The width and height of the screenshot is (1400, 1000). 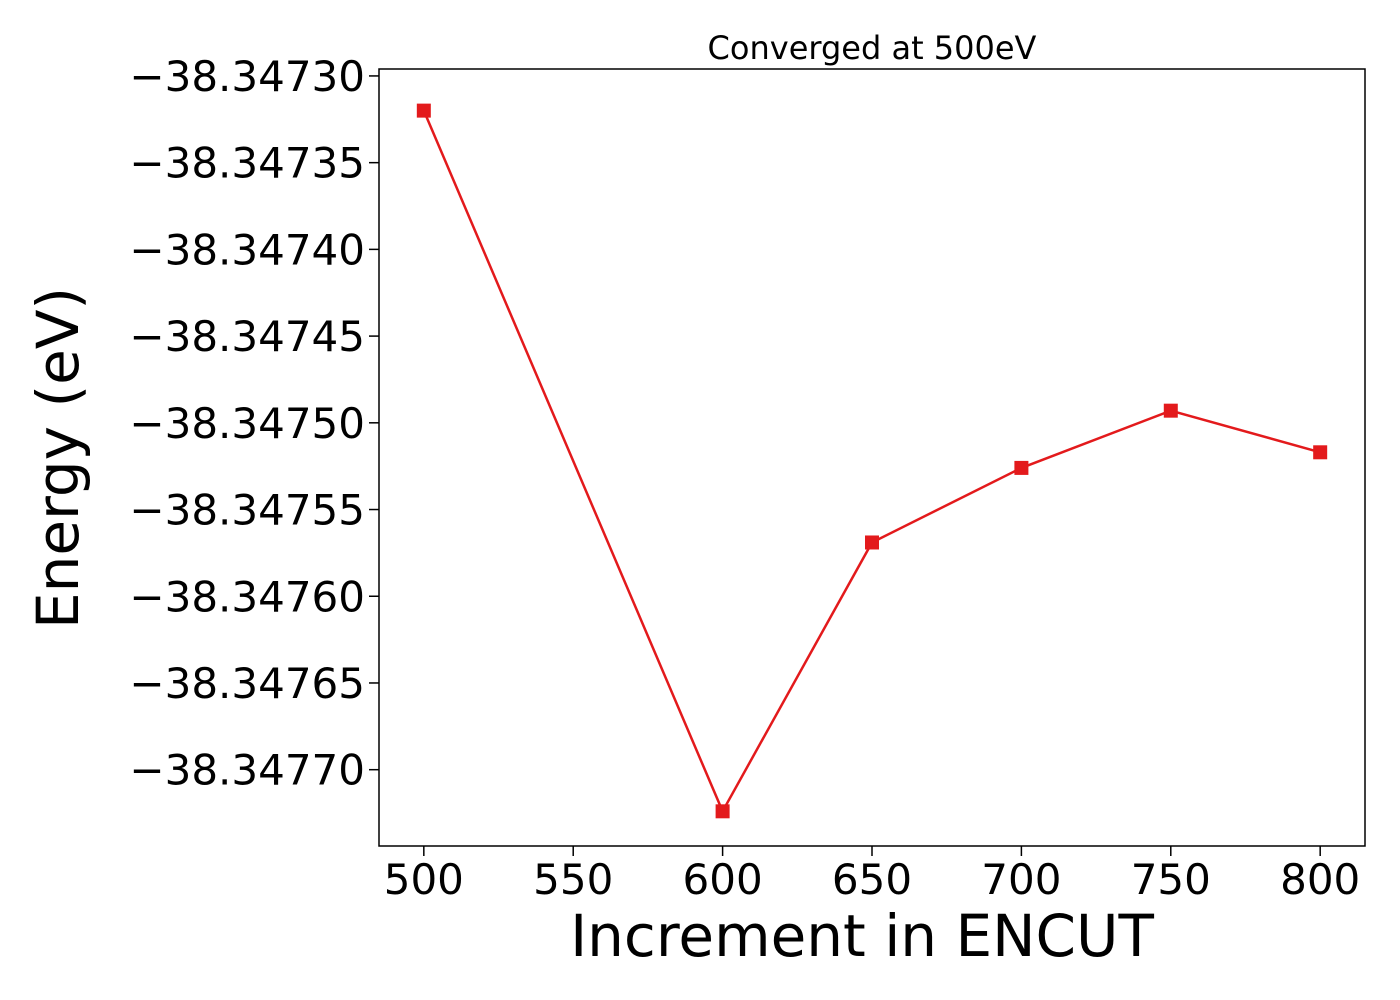 I want to click on x-axis: 500 550 600 650 700 750 800, so click(x=872, y=875).